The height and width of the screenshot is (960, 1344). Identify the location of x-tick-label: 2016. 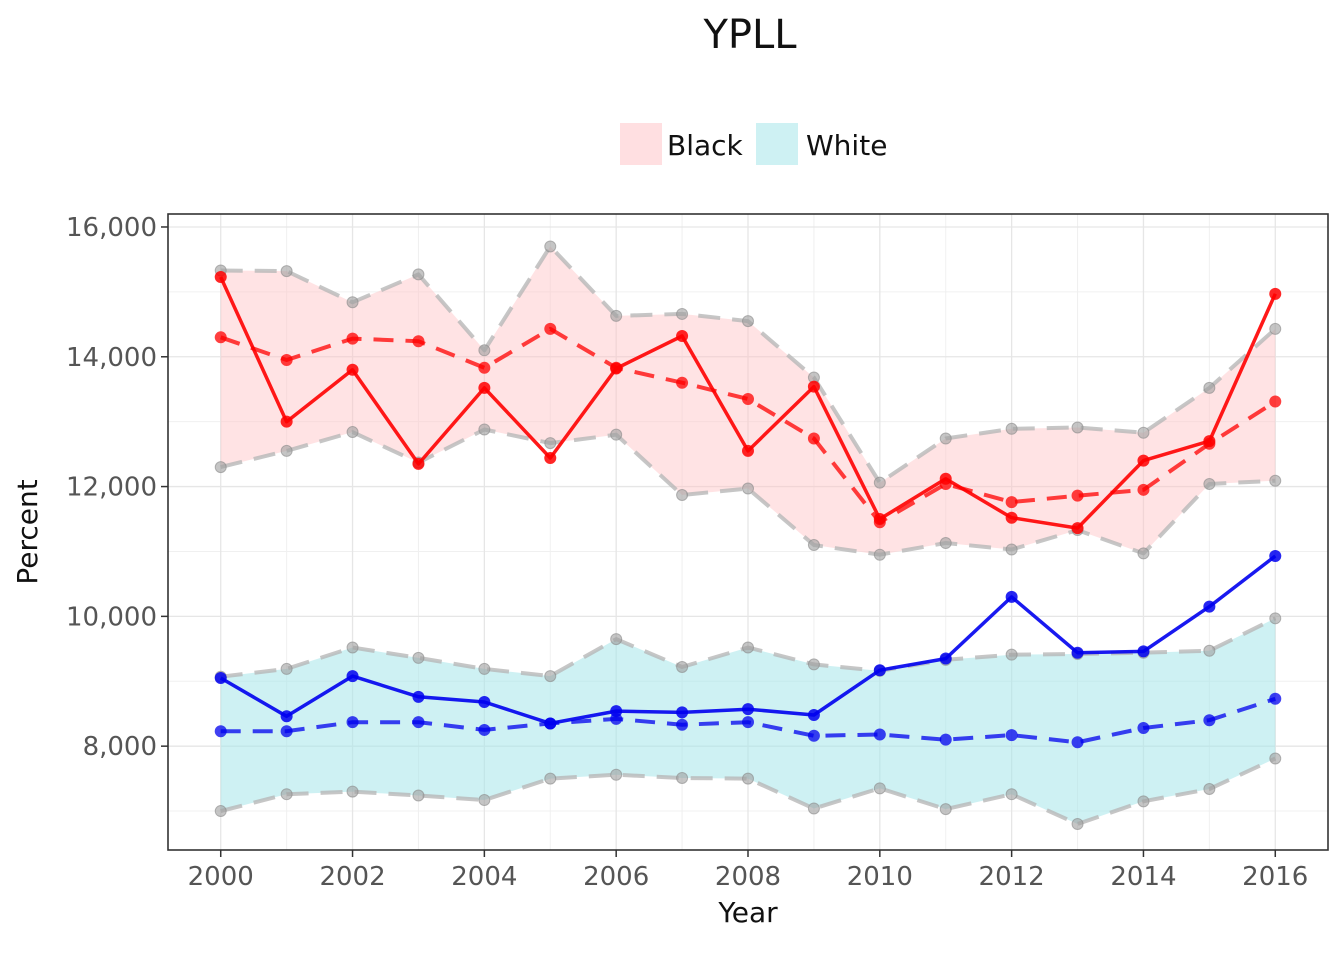
(1275, 877).